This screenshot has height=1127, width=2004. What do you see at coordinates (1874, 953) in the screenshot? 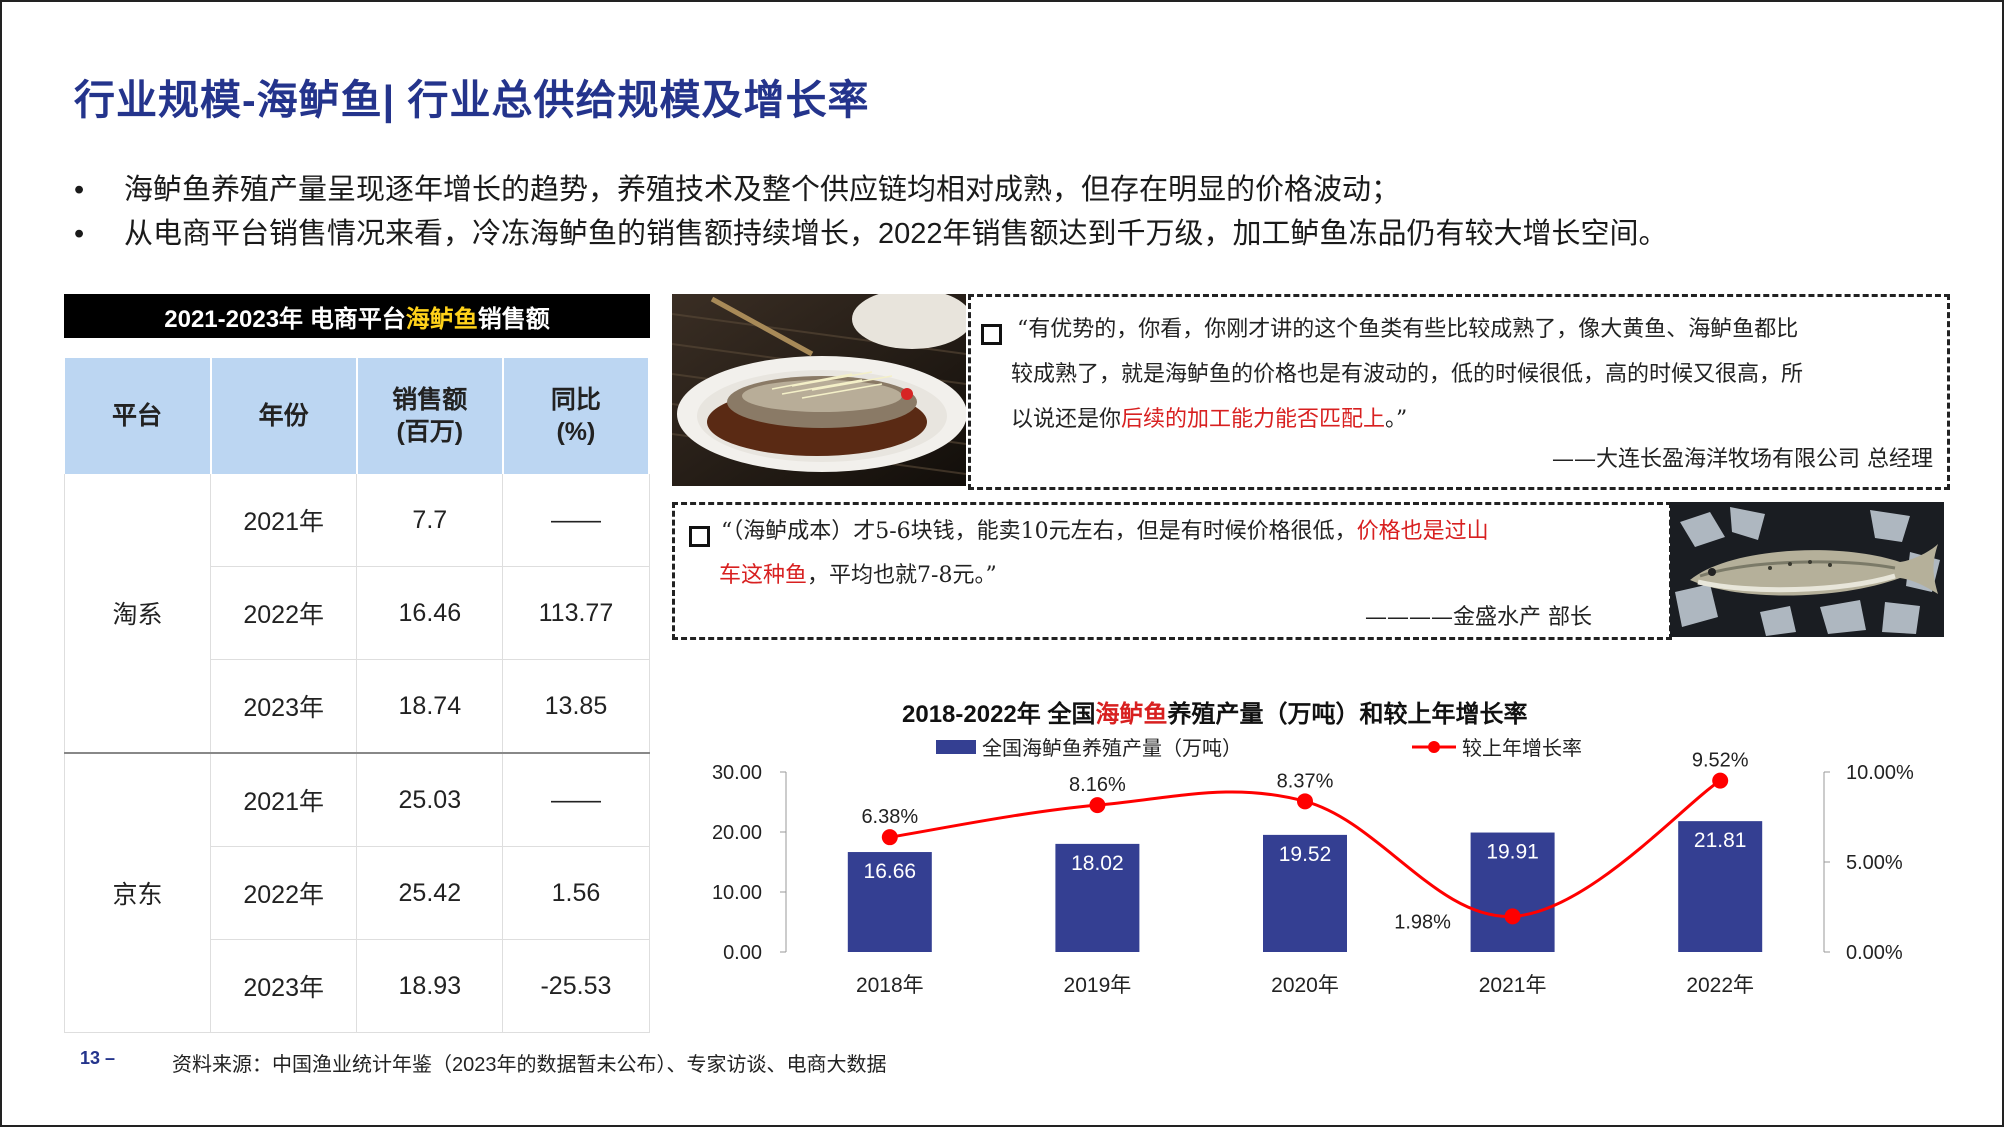
I see `y-right-tick-label: 0.00%` at bounding box center [1874, 953].